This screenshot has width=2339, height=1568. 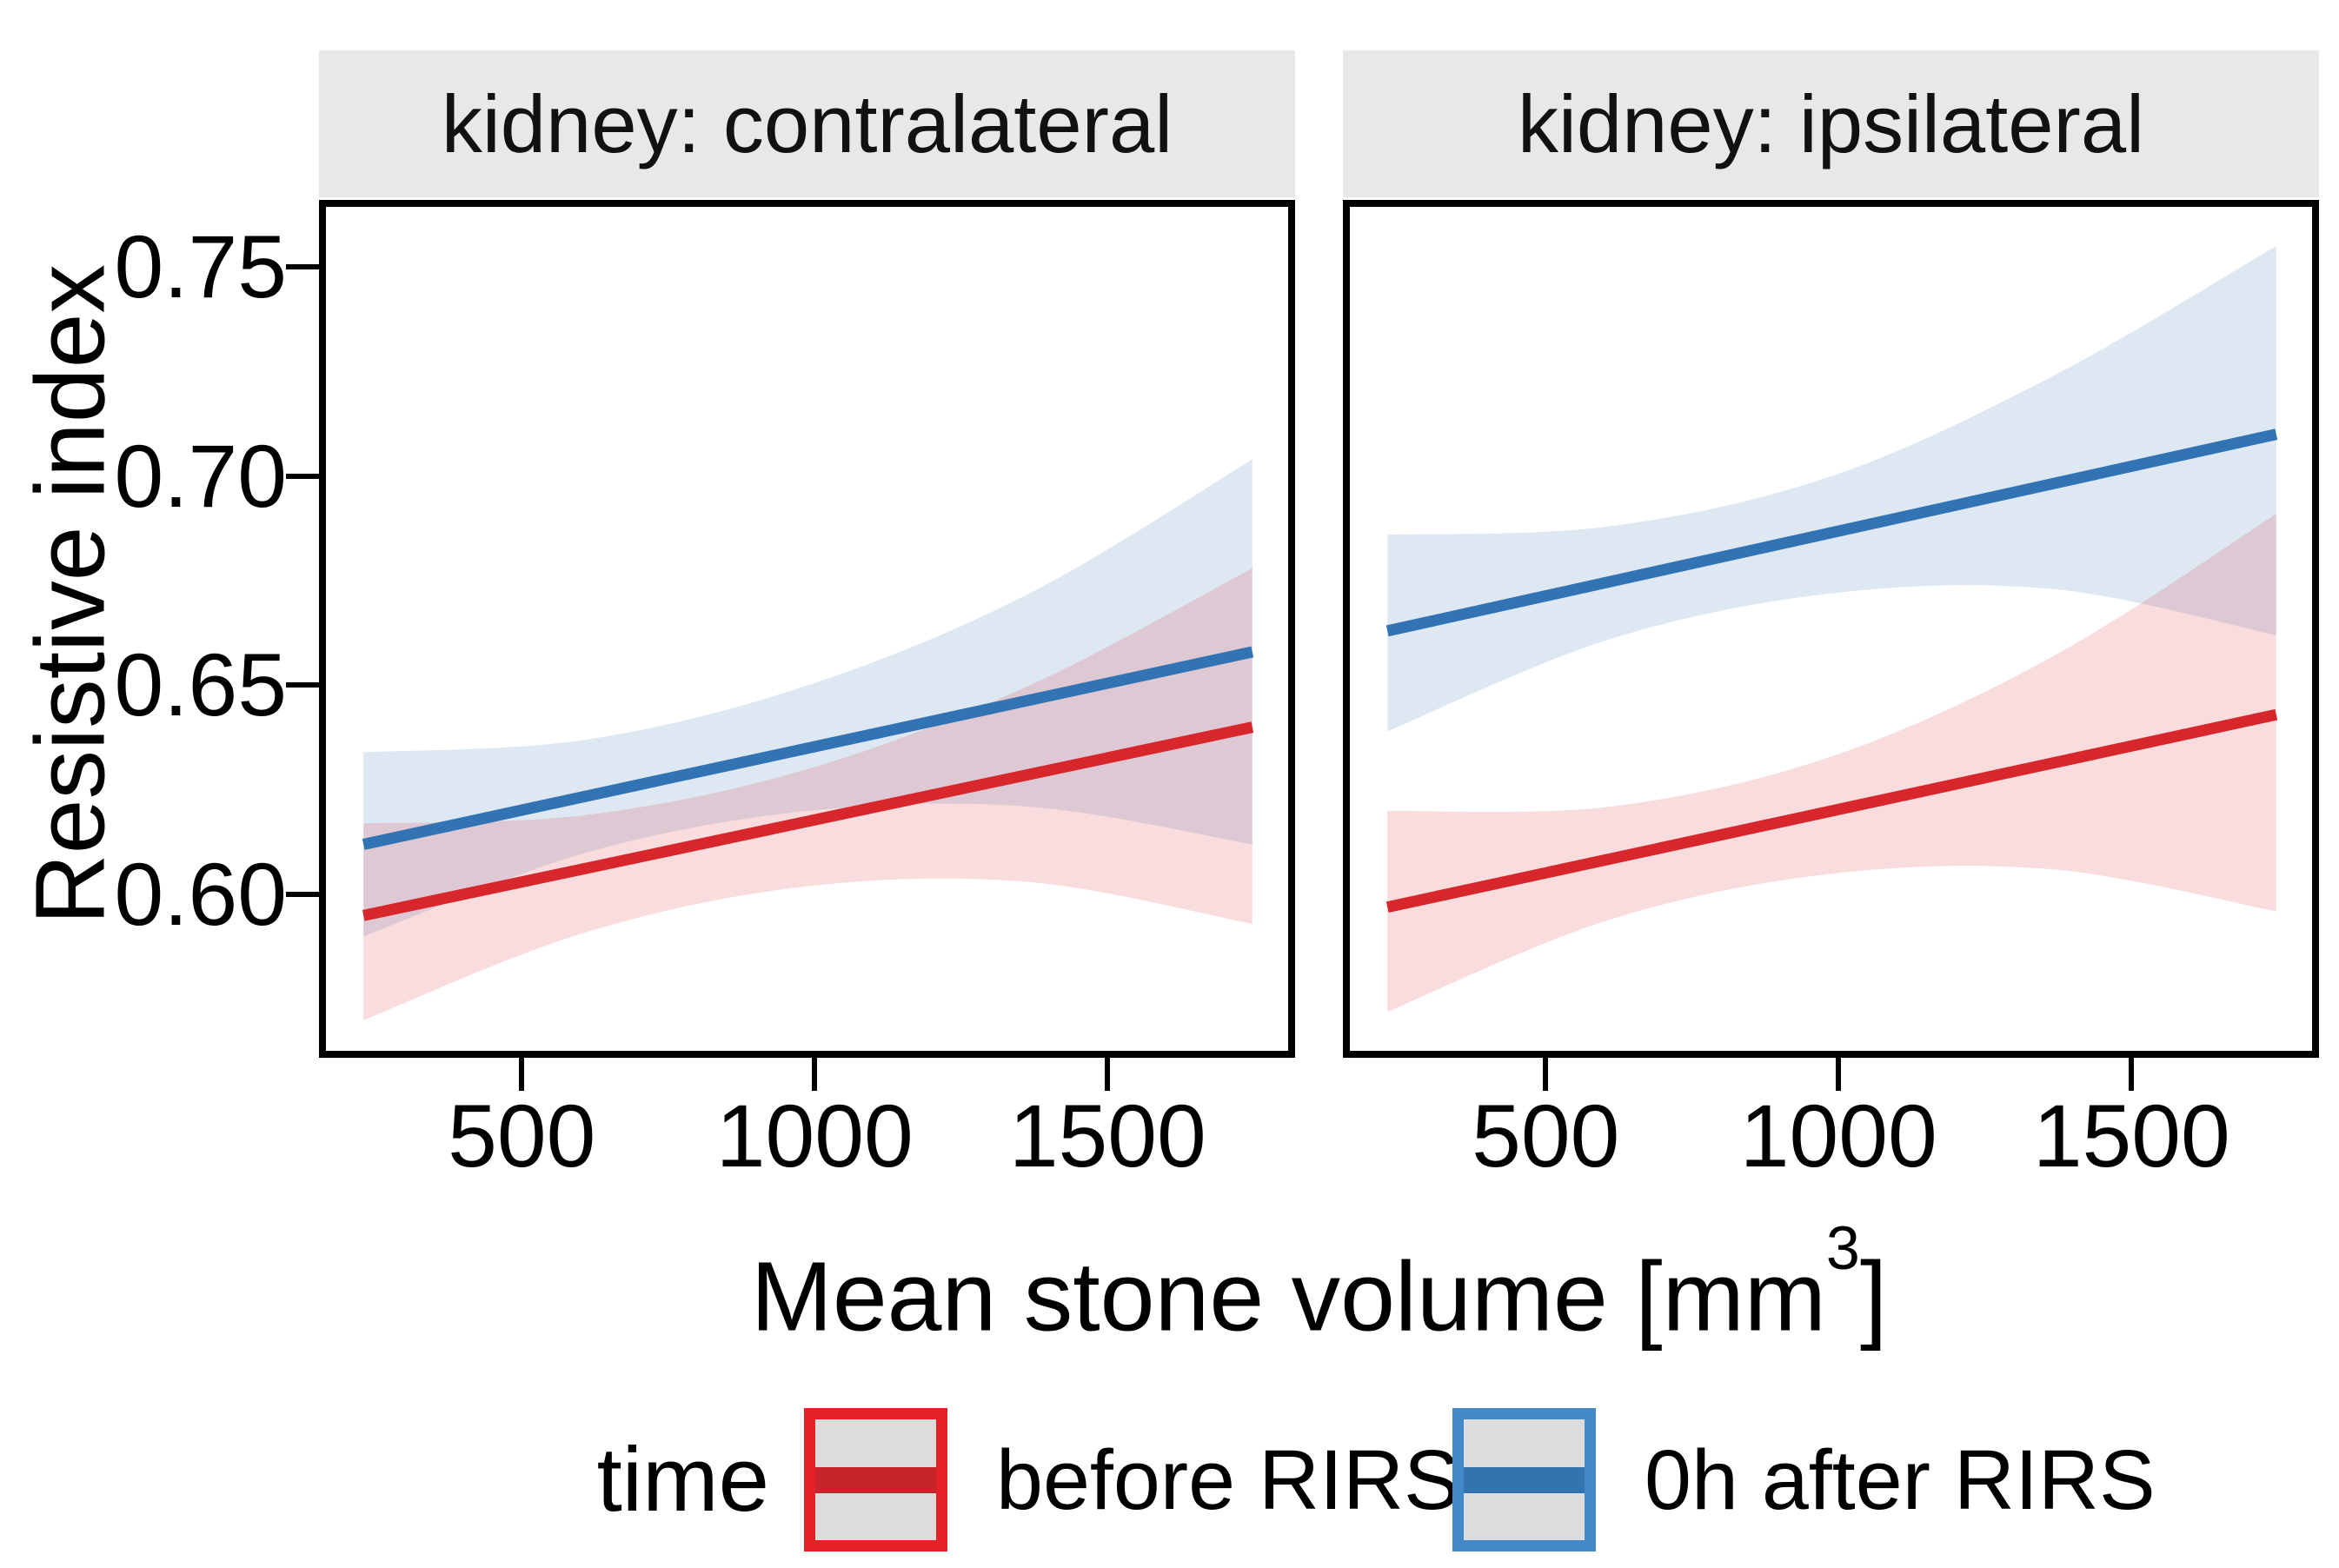 I want to click on facet-strip-label: kidney: contralateral, so click(x=807, y=123).